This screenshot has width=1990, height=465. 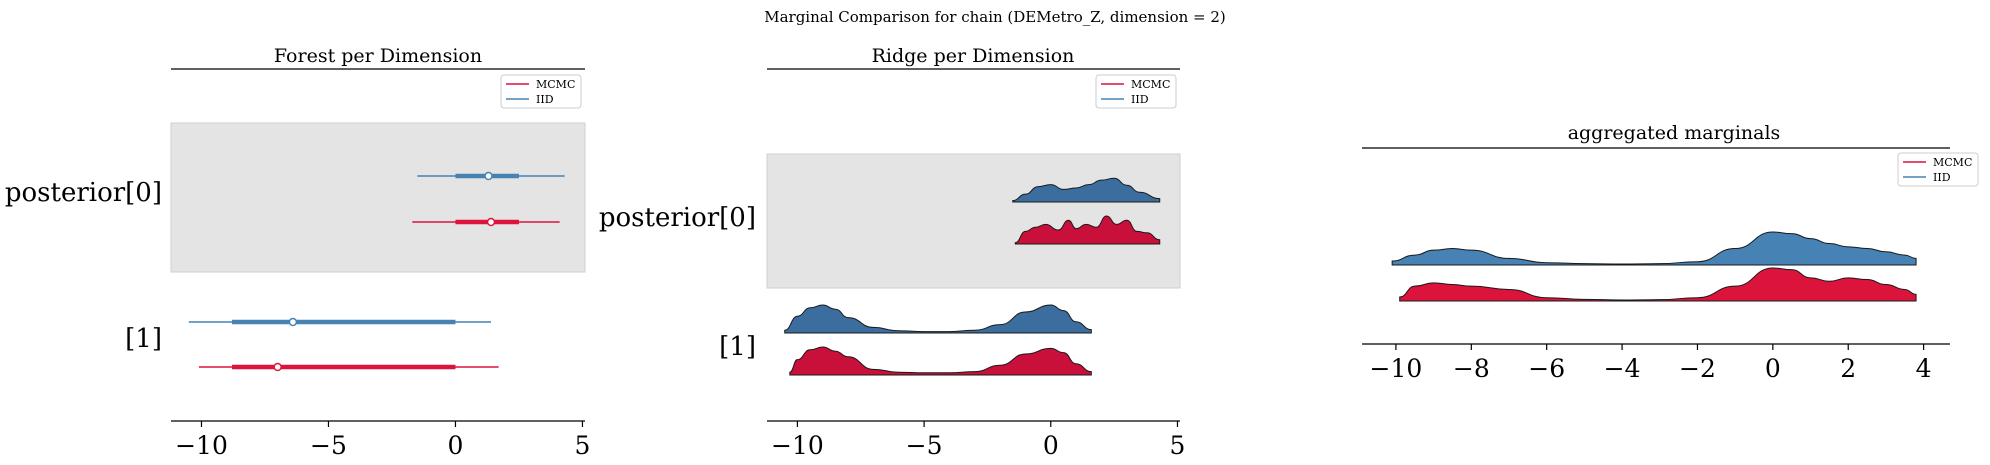 I want to click on x-tick-label: 2, so click(x=1848, y=368).